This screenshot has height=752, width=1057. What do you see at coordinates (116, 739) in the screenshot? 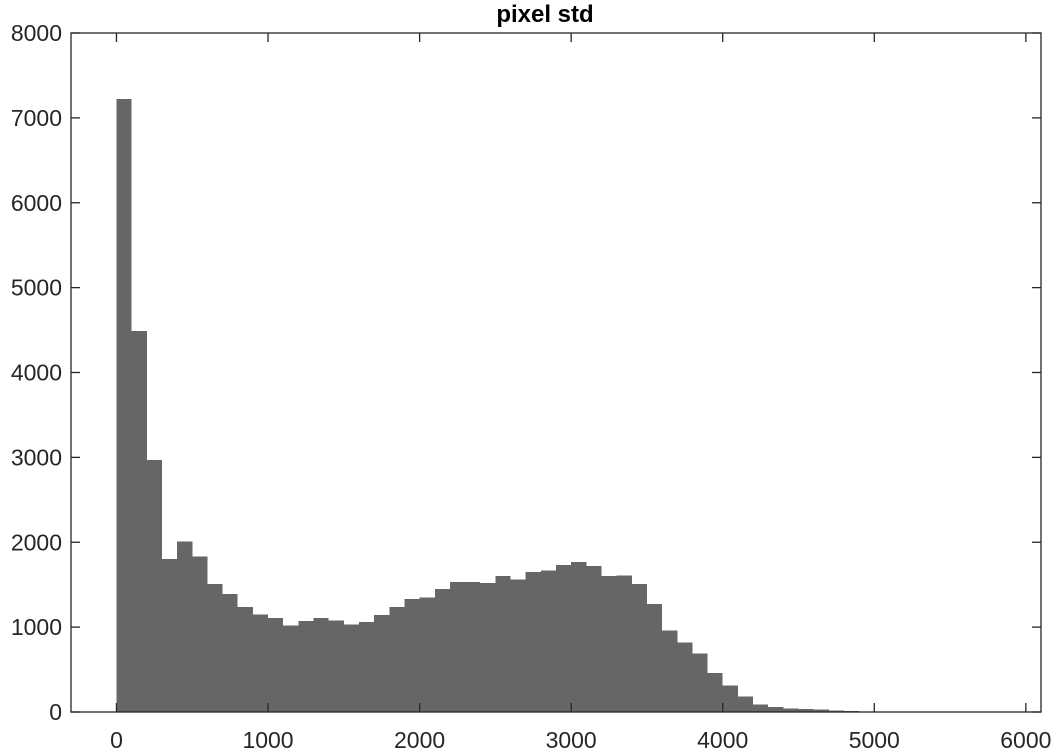
I see `x-tick-label: 0` at bounding box center [116, 739].